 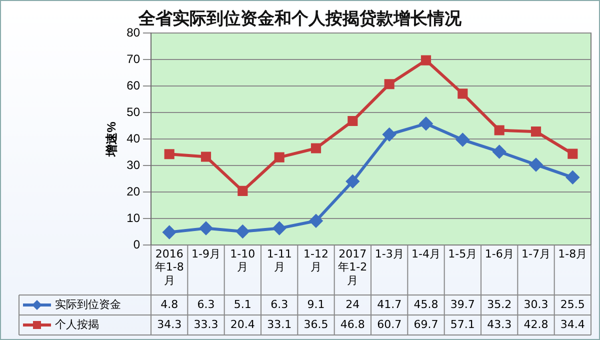 What do you see at coordinates (88, 304) in the screenshot?
I see `legend-label: 实际到位资金` at bounding box center [88, 304].